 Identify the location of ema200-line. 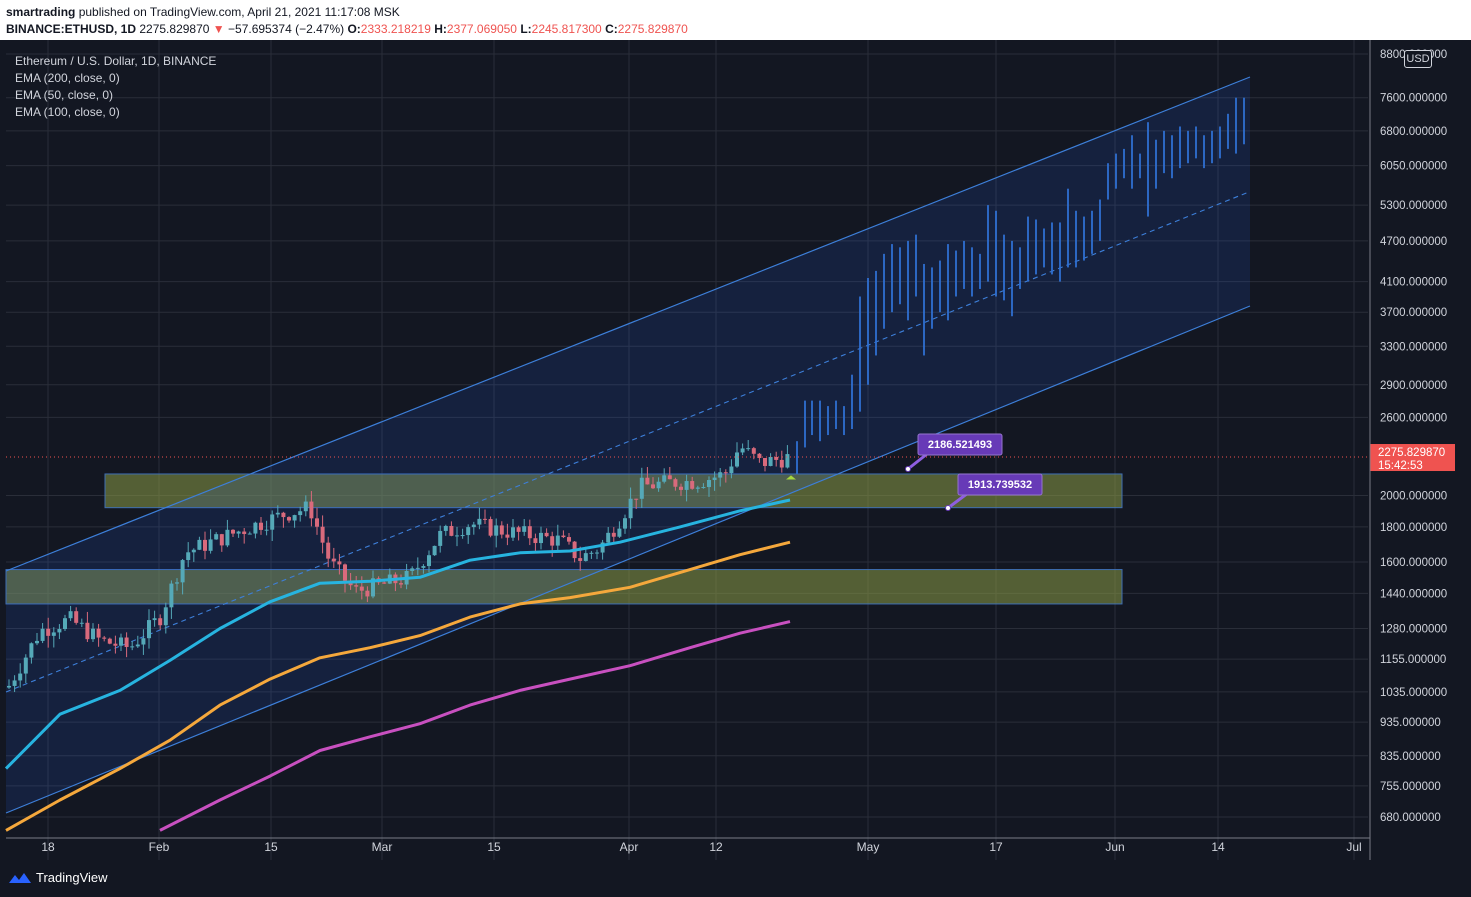
(475, 726).